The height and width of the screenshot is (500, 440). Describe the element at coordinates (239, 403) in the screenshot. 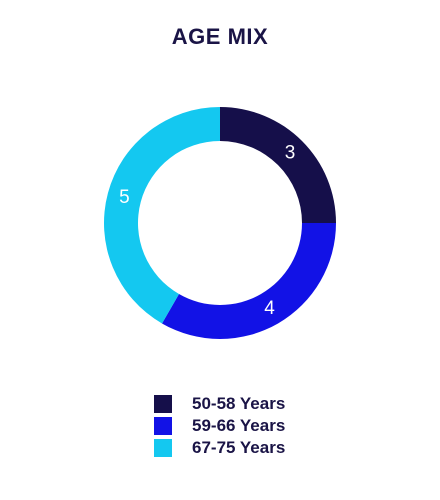

I see `legend-label-50-58: 50-58 Years` at that location.